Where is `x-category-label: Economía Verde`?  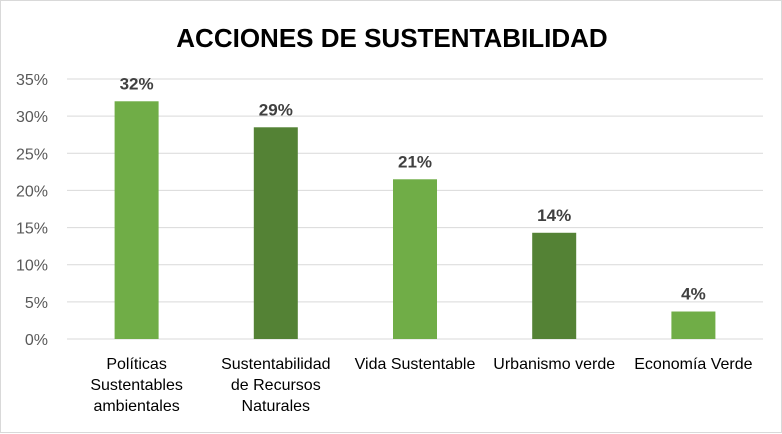 x-category-label: Economía Verde is located at coordinates (693, 364).